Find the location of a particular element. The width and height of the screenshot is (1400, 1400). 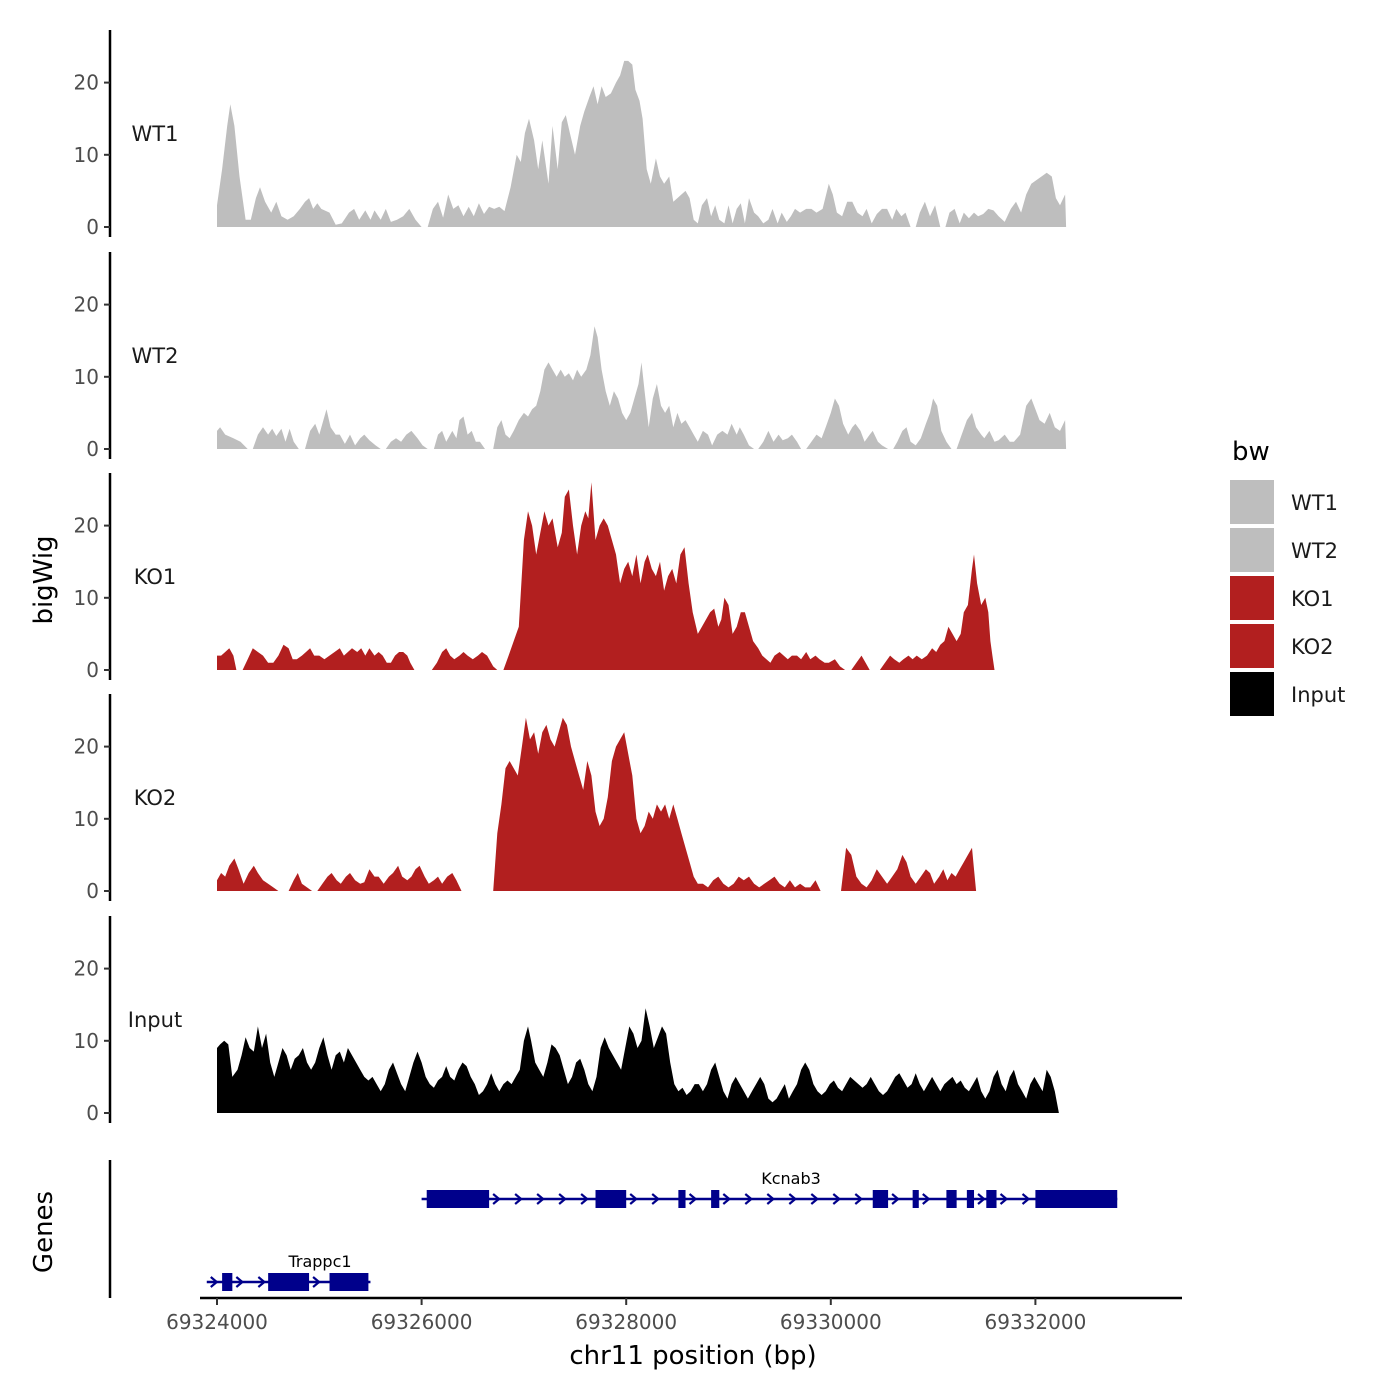

track-label: Input is located at coordinates (155, 1020).